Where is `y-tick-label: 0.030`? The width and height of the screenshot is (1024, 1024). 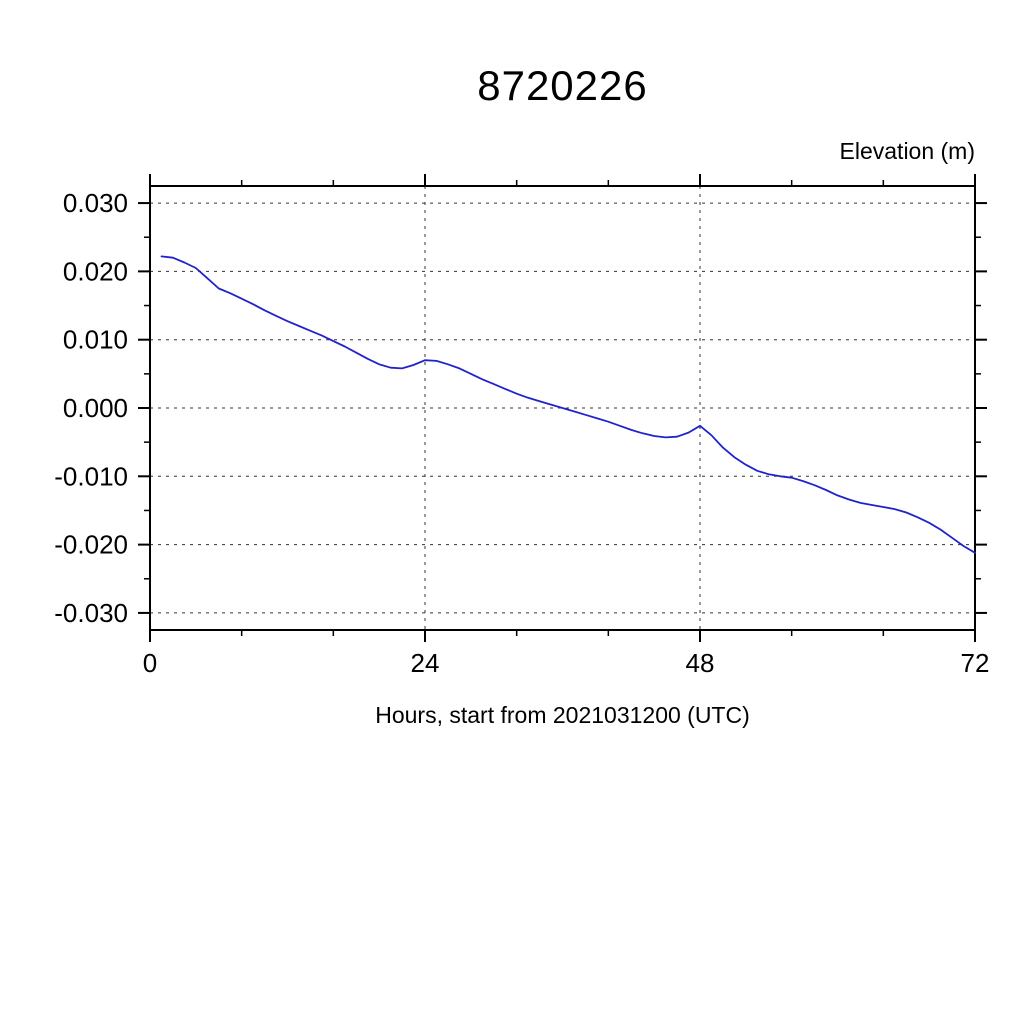
y-tick-label: 0.030 is located at coordinates (95, 203).